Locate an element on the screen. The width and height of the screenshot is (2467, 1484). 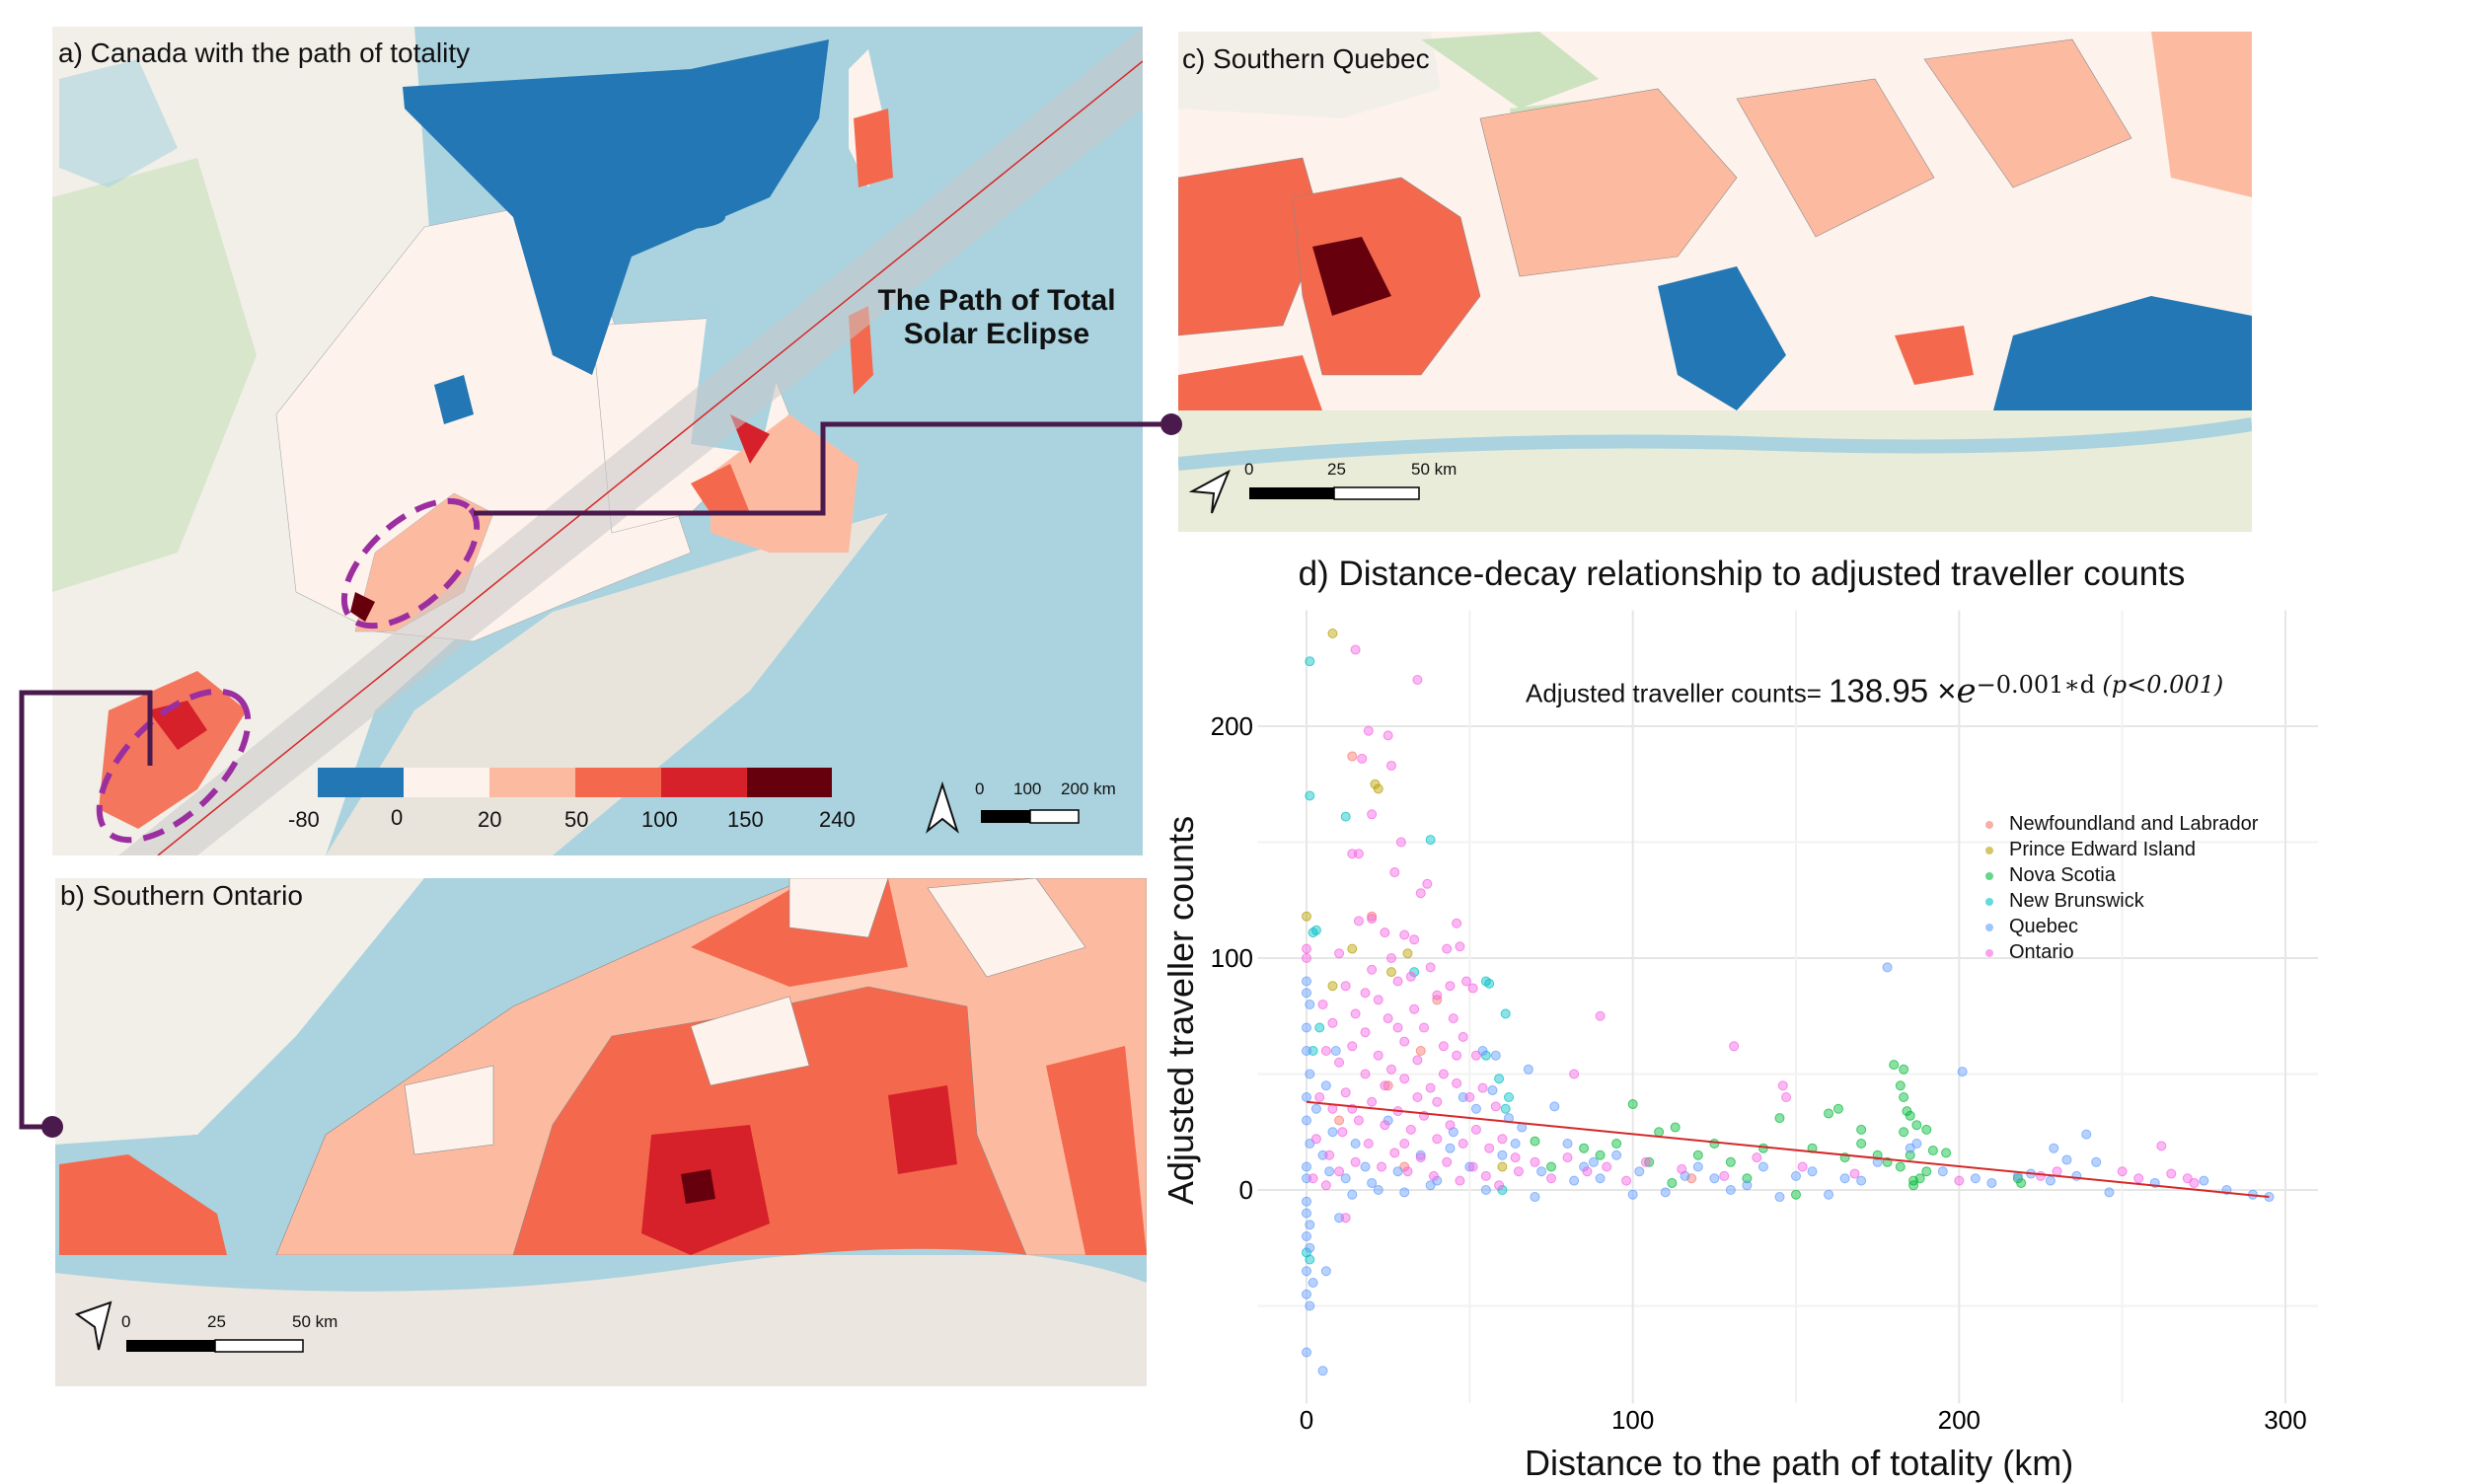
equation-exponent: −0.001∗d is located at coordinates (2036, 685).